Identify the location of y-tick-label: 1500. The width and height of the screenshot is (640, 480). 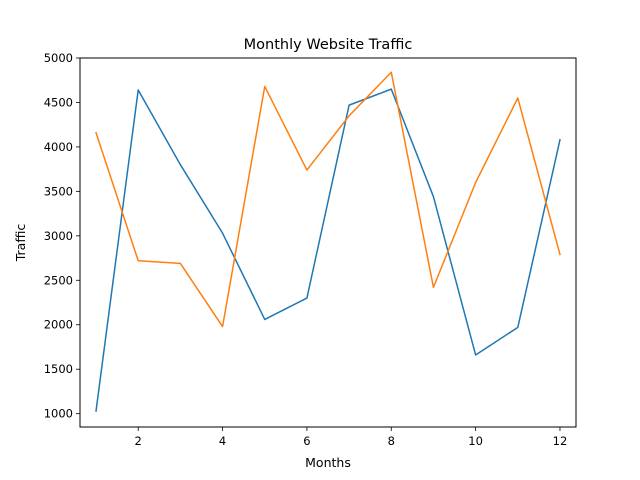
(58, 369).